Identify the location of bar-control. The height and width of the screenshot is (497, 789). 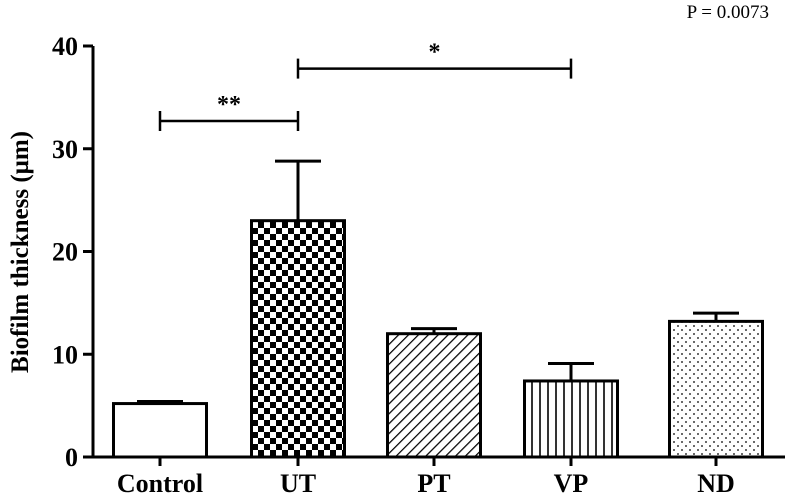
(160, 430).